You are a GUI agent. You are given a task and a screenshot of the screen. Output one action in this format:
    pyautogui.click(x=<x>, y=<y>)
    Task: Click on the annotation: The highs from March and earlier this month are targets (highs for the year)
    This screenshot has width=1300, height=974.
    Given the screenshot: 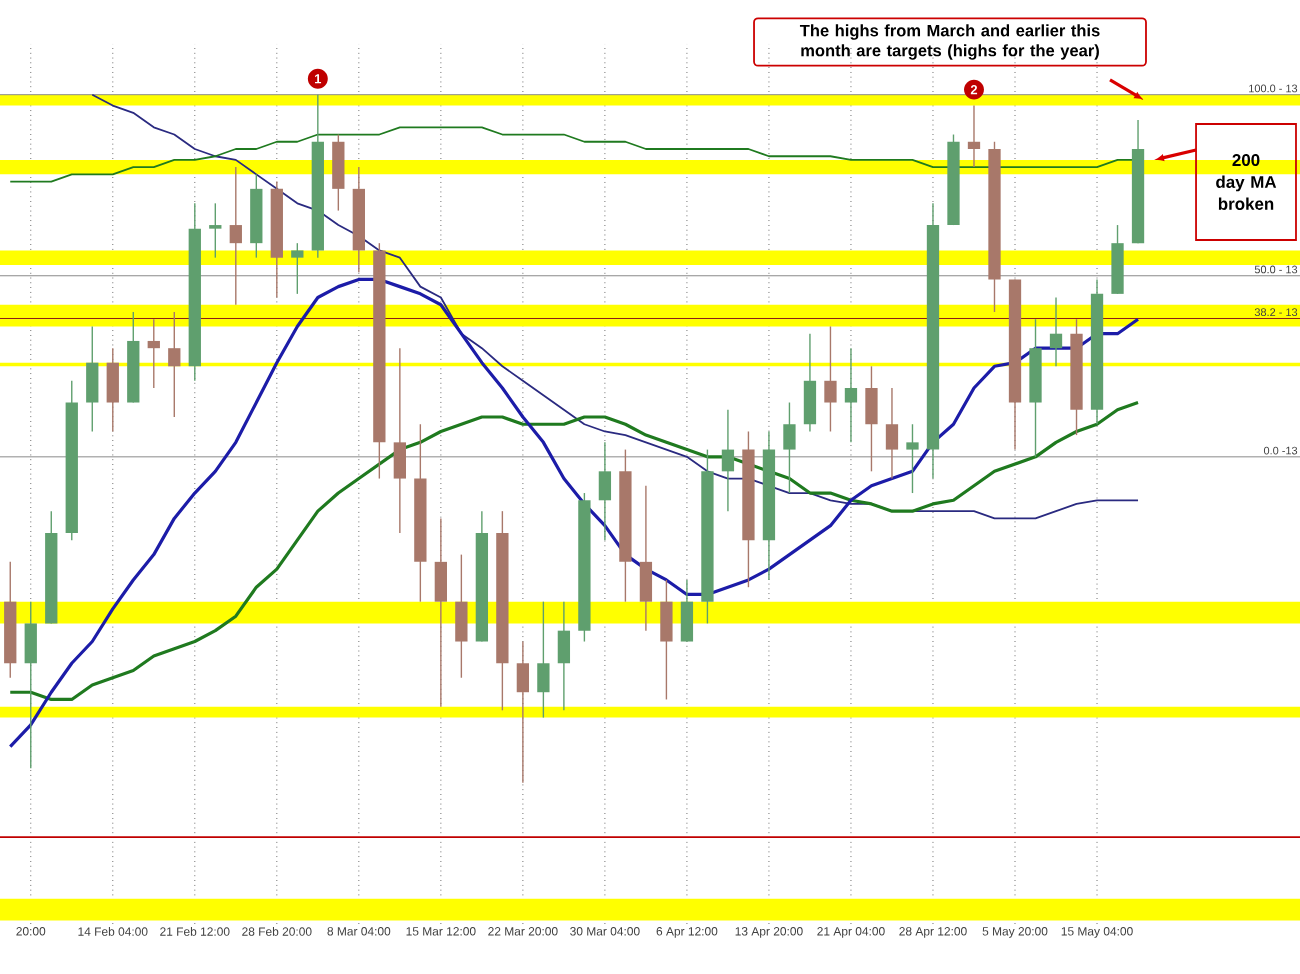 What is the action you would take?
    pyautogui.click(x=949, y=42)
    